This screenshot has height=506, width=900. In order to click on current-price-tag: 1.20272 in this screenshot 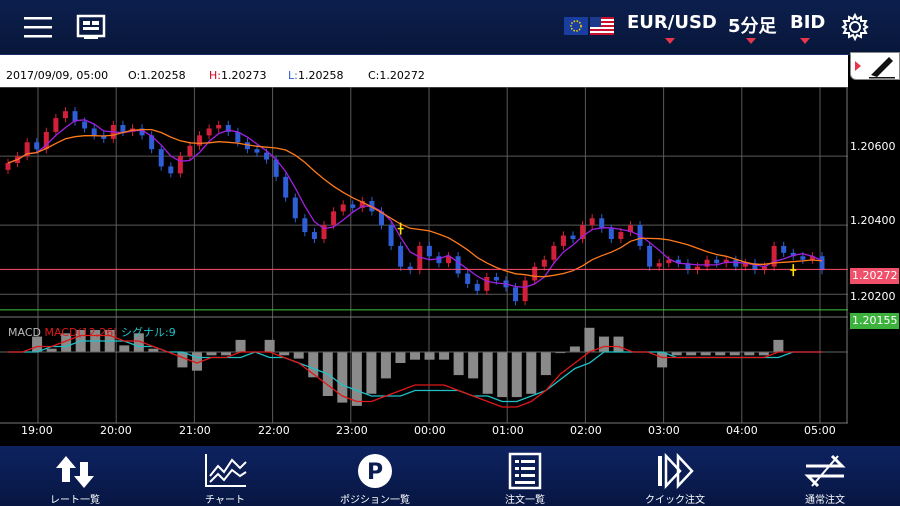, I will do `click(874, 276)`.